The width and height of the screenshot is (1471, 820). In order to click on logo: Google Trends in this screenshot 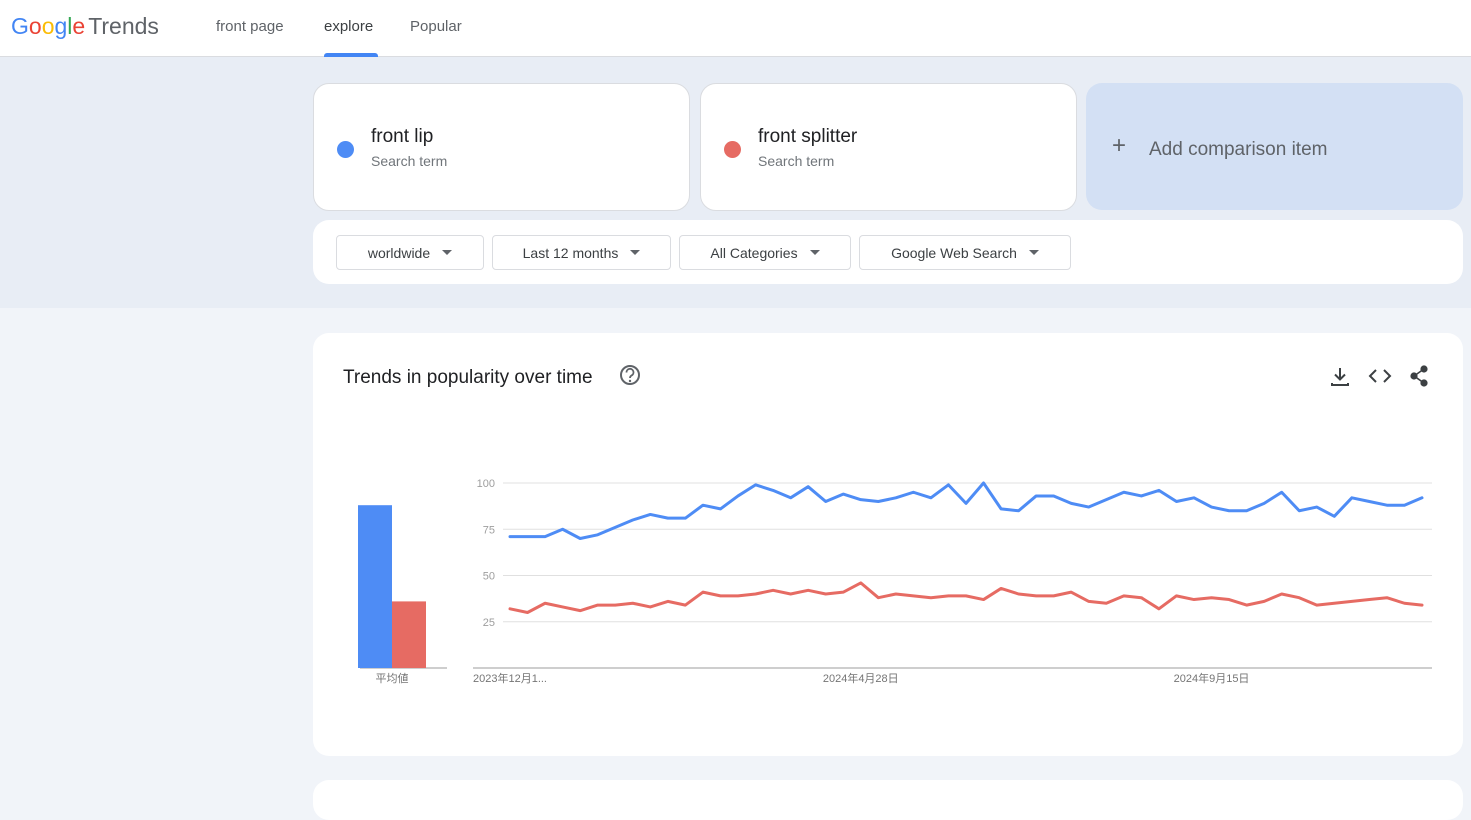, I will do `click(85, 26)`.